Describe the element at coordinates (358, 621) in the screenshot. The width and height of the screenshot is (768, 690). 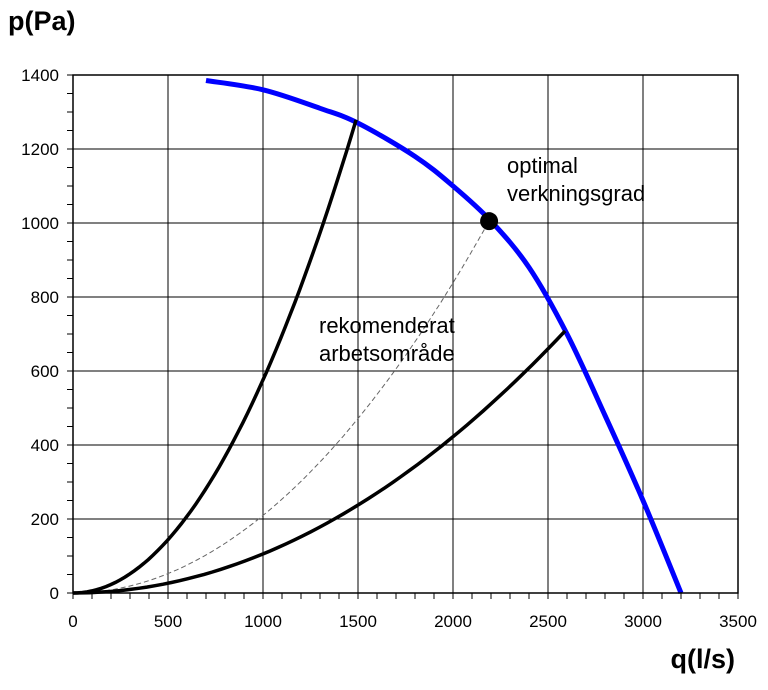
I see `x-tick-label: 1500` at that location.